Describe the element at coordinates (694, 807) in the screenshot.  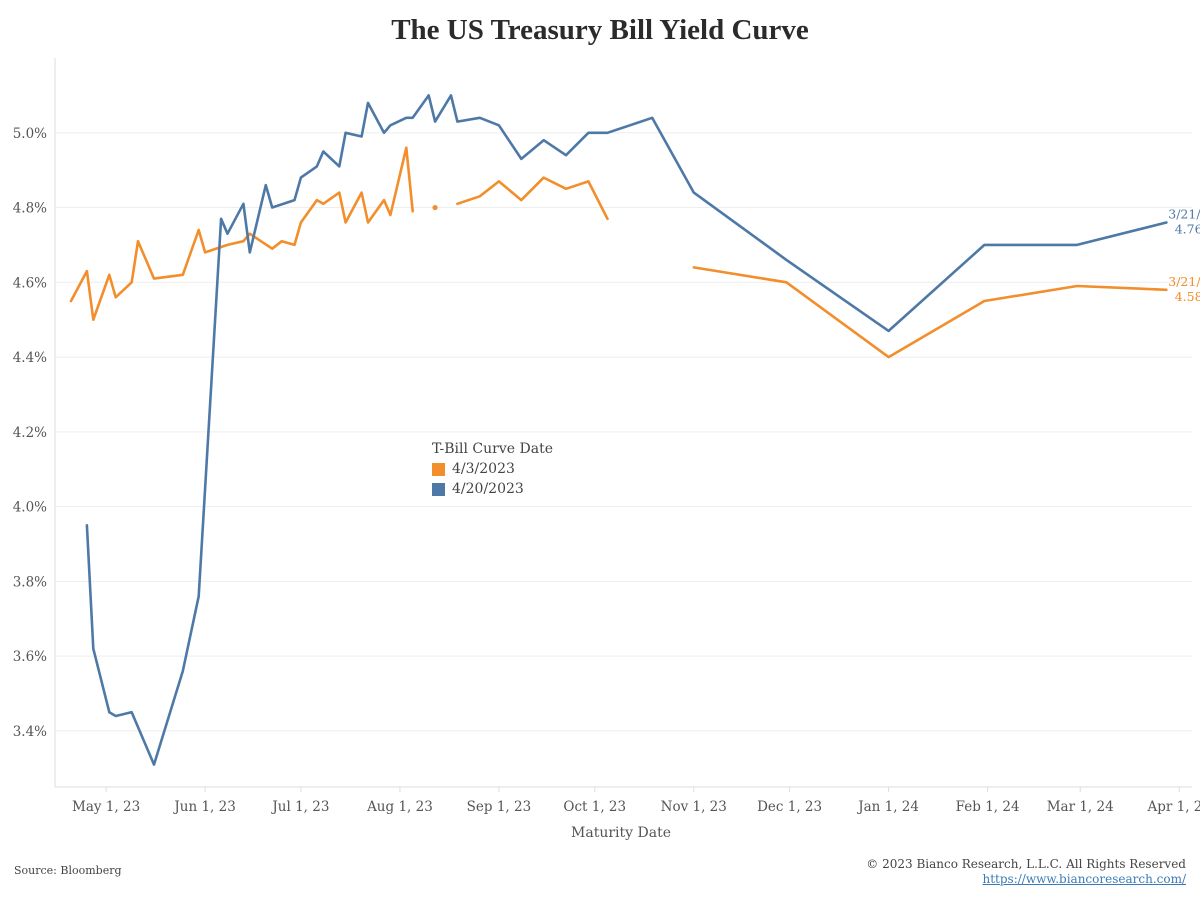
I see `x-tick-label: Nov 1, 23` at that location.